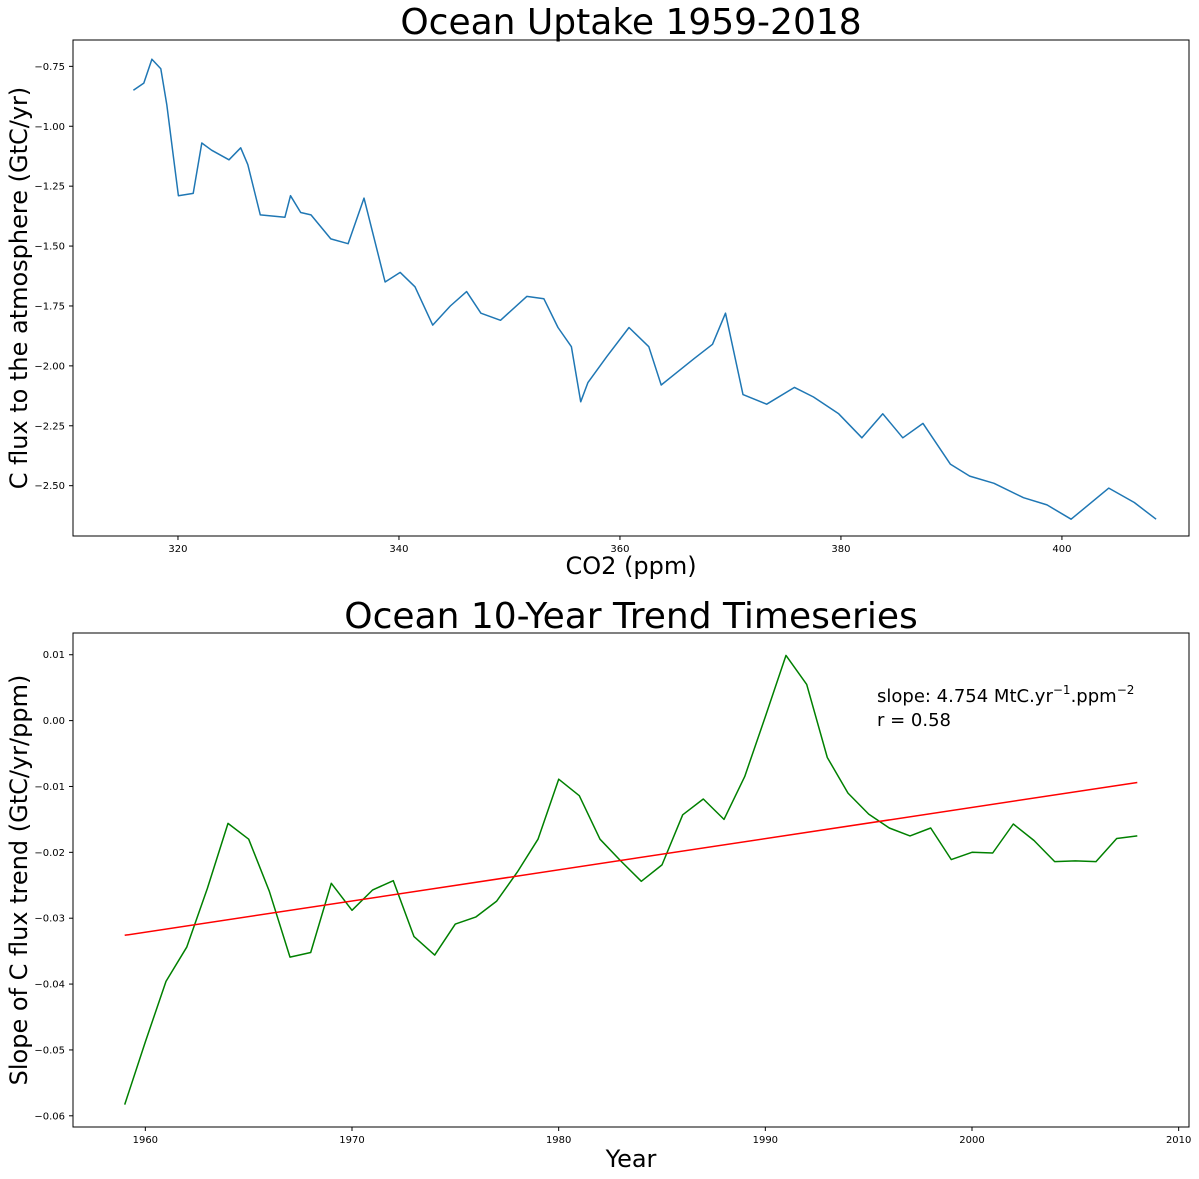 Image resolution: width=1199 pixels, height=1179 pixels. What do you see at coordinates (49, 426) in the screenshot?
I see `y-tick-label: −2.25` at bounding box center [49, 426].